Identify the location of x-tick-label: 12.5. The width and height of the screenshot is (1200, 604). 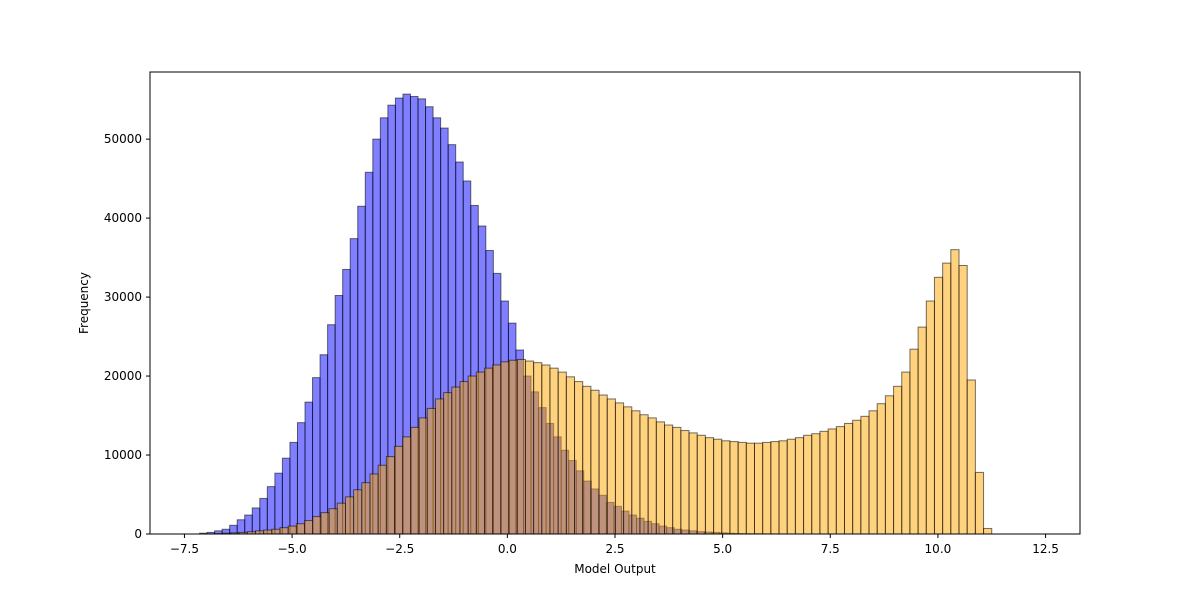
(1045, 549).